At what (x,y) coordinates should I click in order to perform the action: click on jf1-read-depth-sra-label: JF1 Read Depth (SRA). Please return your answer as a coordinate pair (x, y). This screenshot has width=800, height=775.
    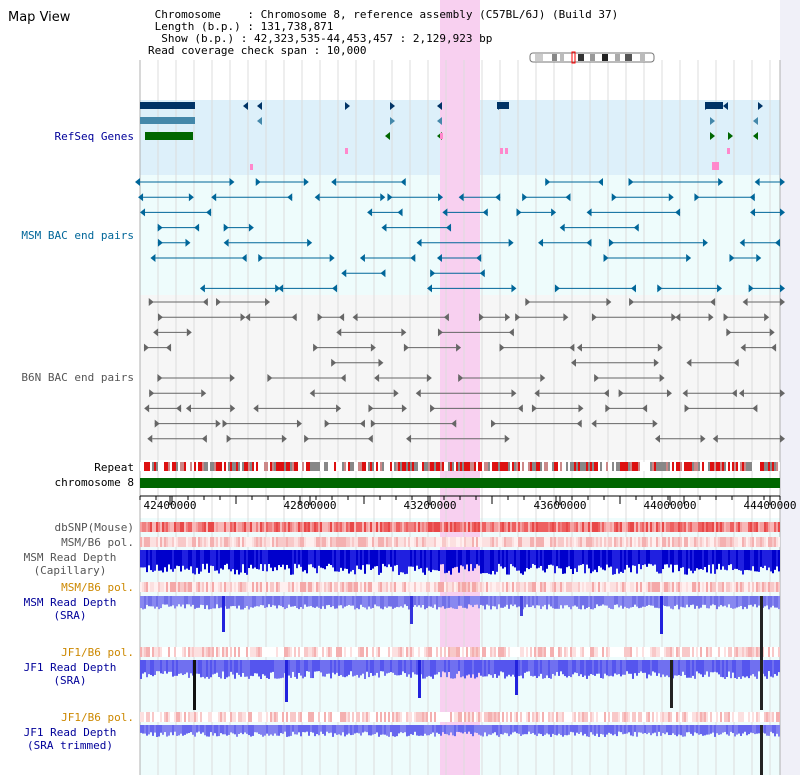
    Looking at the image, I should click on (70, 674).